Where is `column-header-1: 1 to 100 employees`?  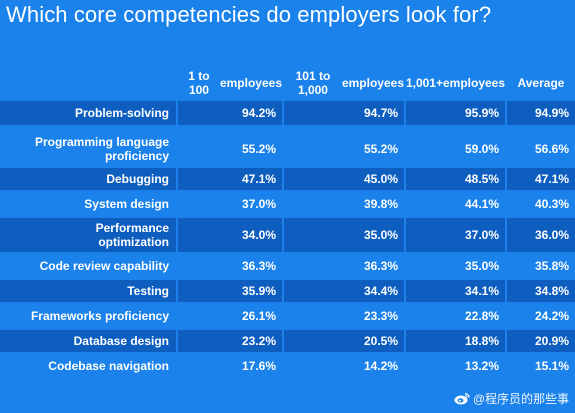
column-header-1: 1 to 100 employees is located at coordinates (230, 83).